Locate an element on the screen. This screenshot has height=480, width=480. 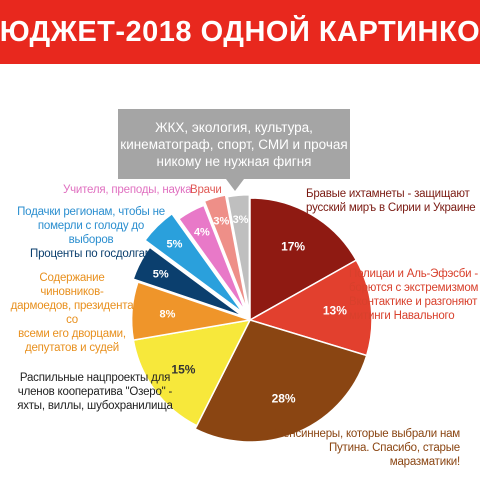
desc-line: Полицаи и Аль-Эфэсби - is located at coordinates (413, 274).